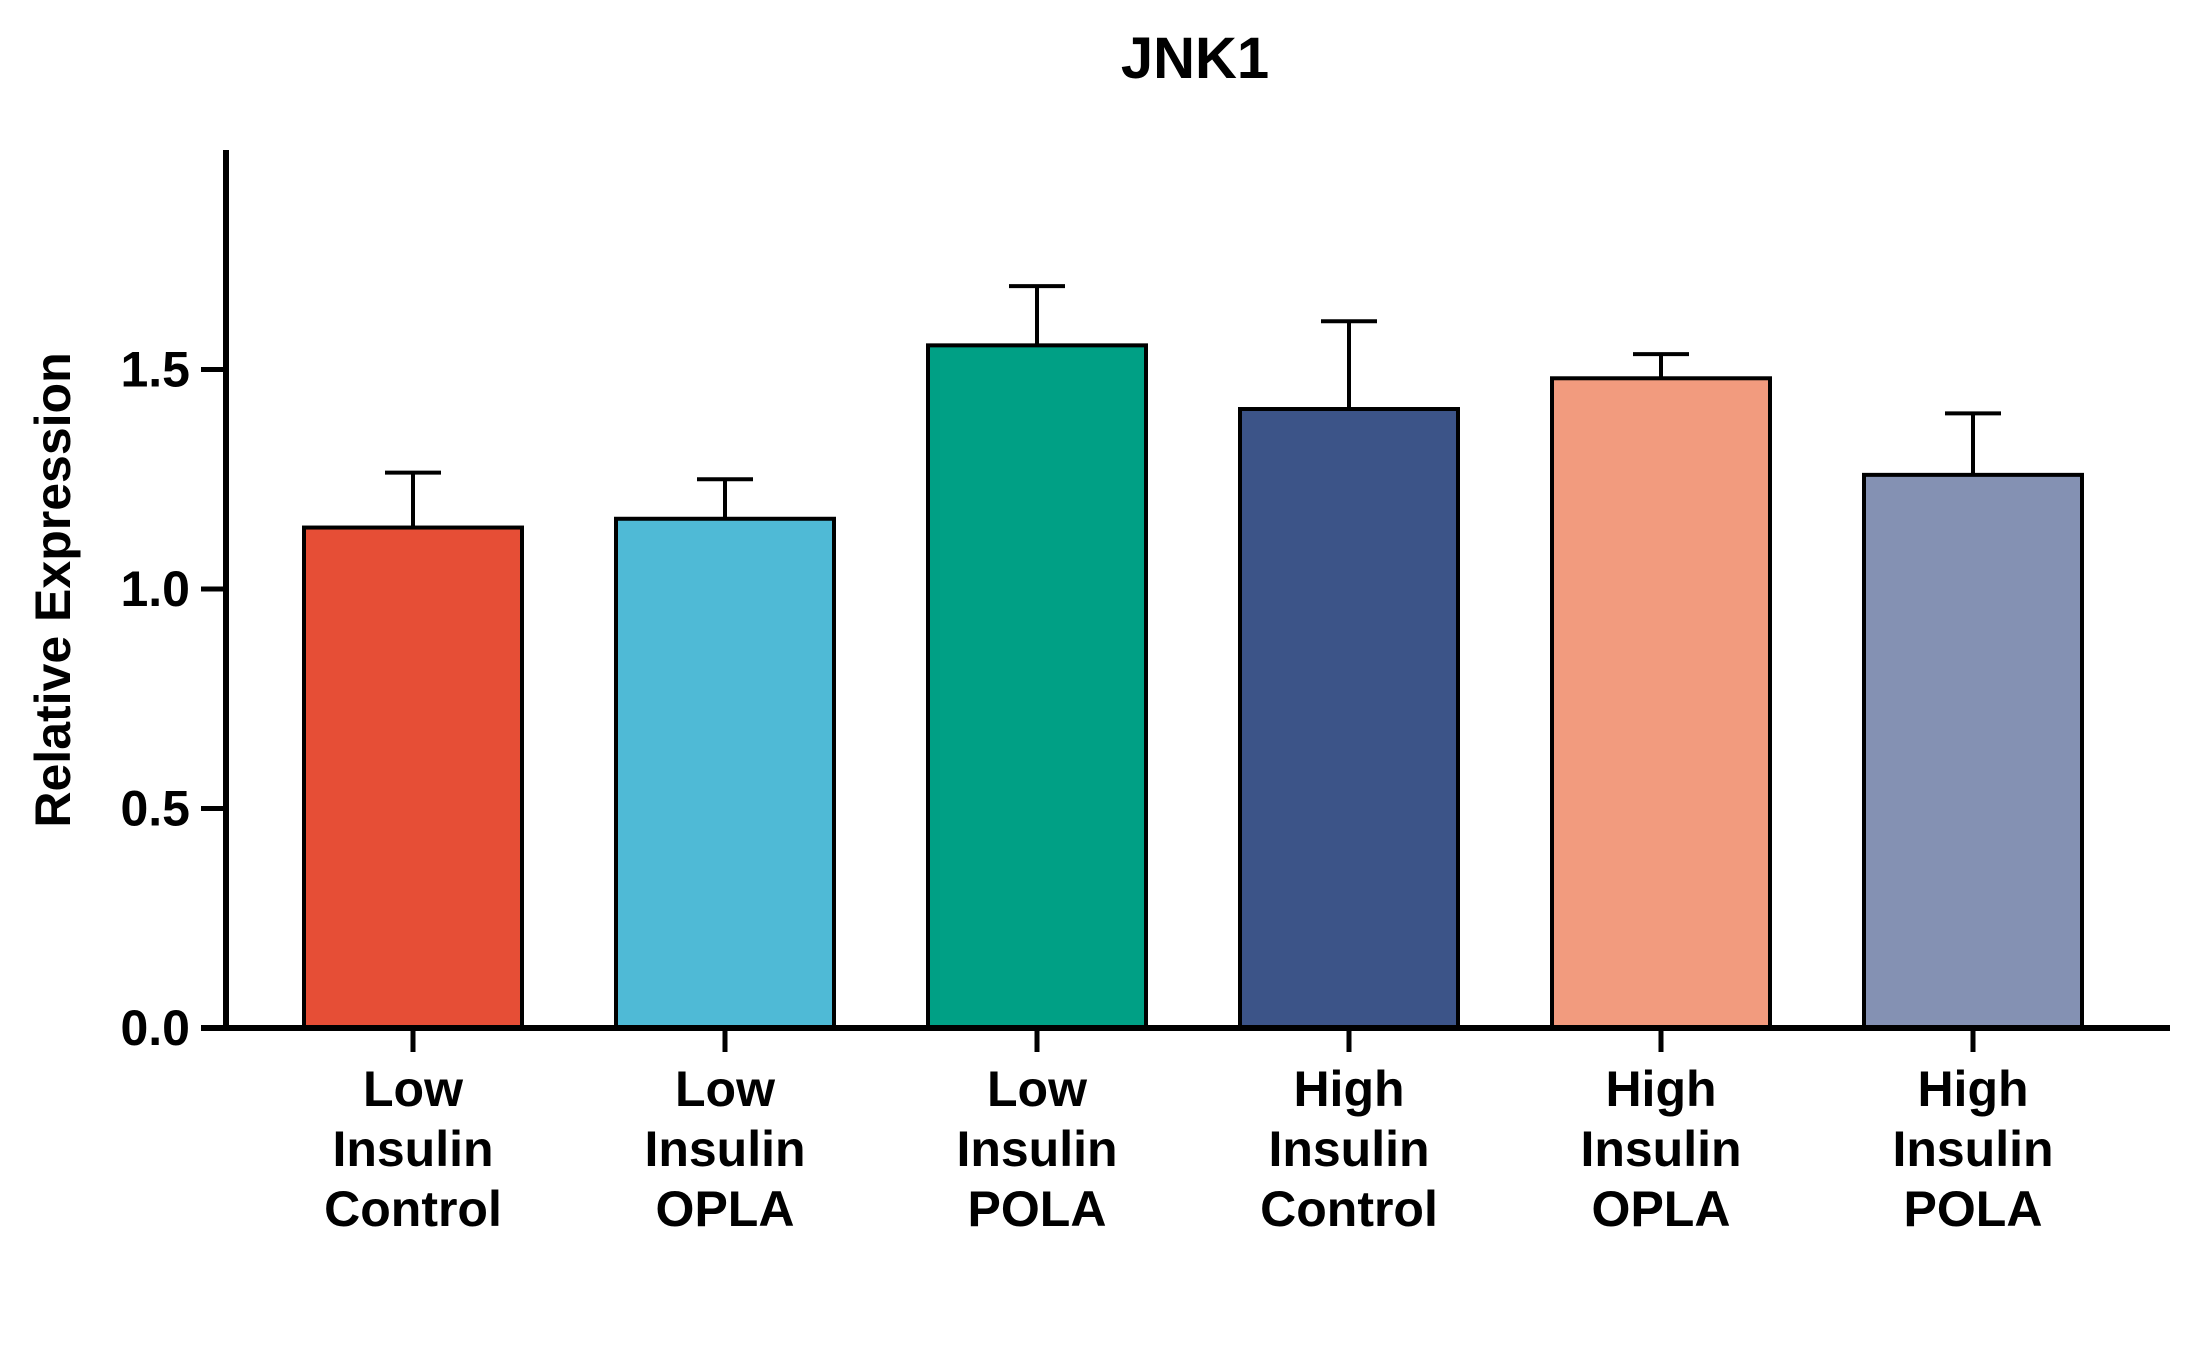  I want to click on x-tick-label-5: High Insulin POLA, so click(1972, 1149).